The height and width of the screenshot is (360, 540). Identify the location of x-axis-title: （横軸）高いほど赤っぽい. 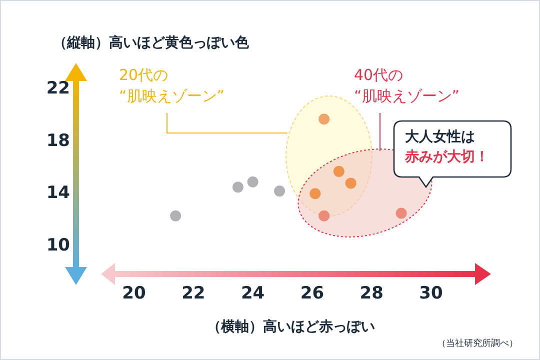
(291, 327).